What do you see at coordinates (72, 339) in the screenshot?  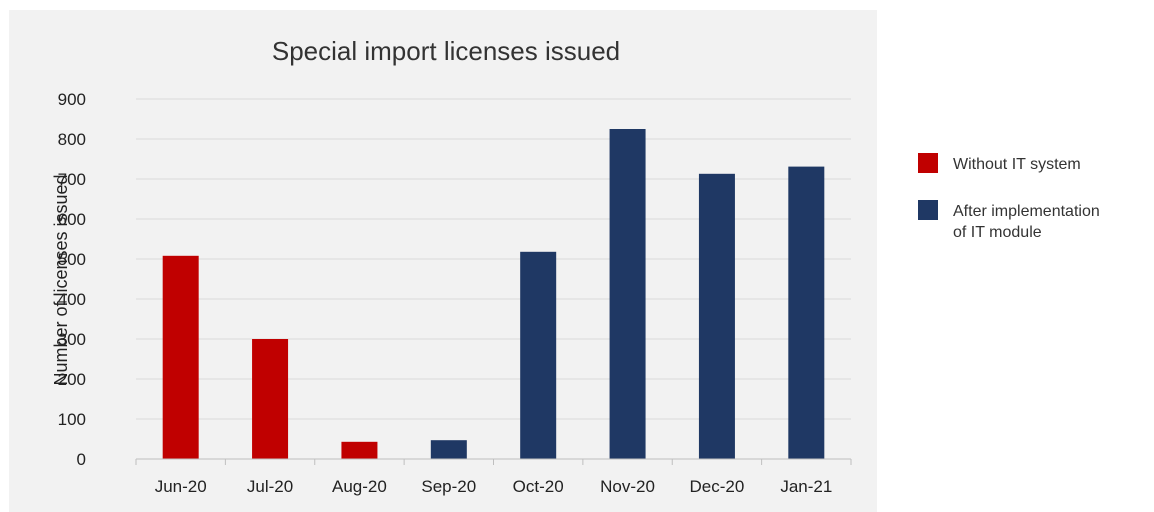 I see `y-tick-label: 300` at bounding box center [72, 339].